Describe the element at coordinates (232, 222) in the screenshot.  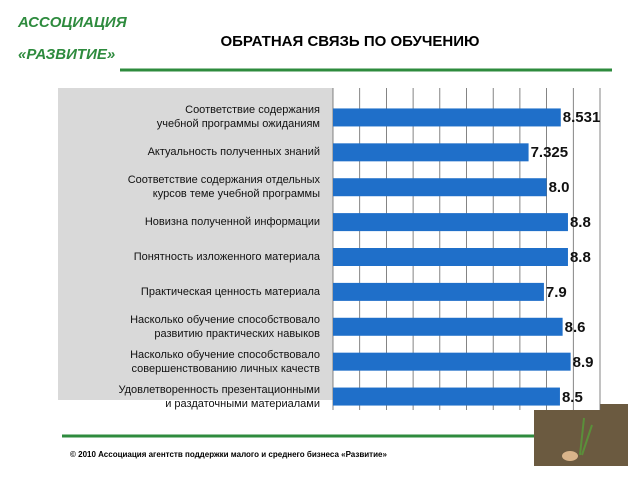
I see `category-label: Новизна полученной информации` at that location.